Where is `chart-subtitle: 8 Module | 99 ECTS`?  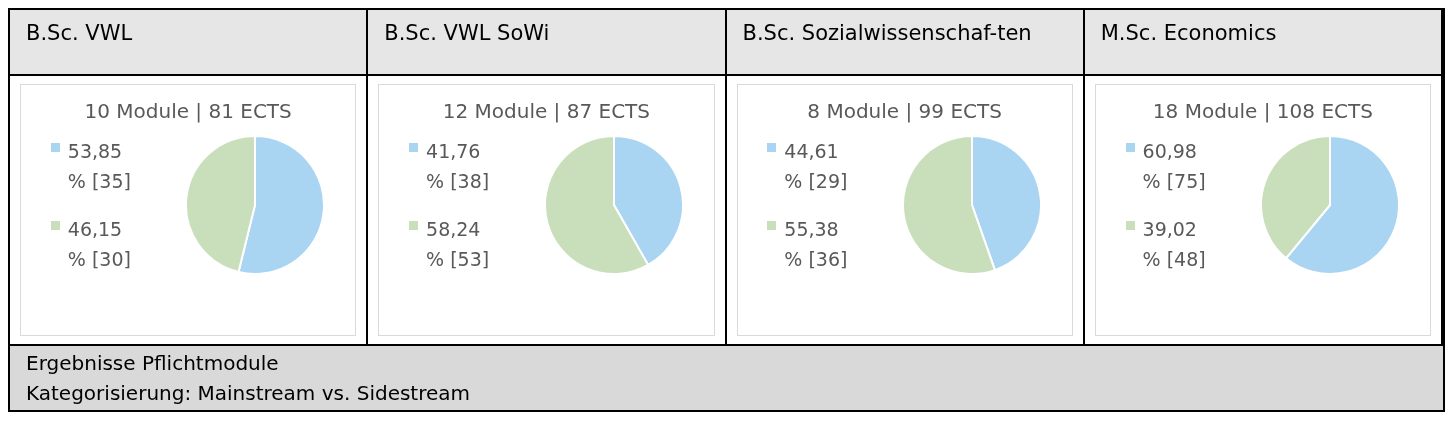
chart-subtitle: 8 Module | 99 ECTS is located at coordinates (904, 111).